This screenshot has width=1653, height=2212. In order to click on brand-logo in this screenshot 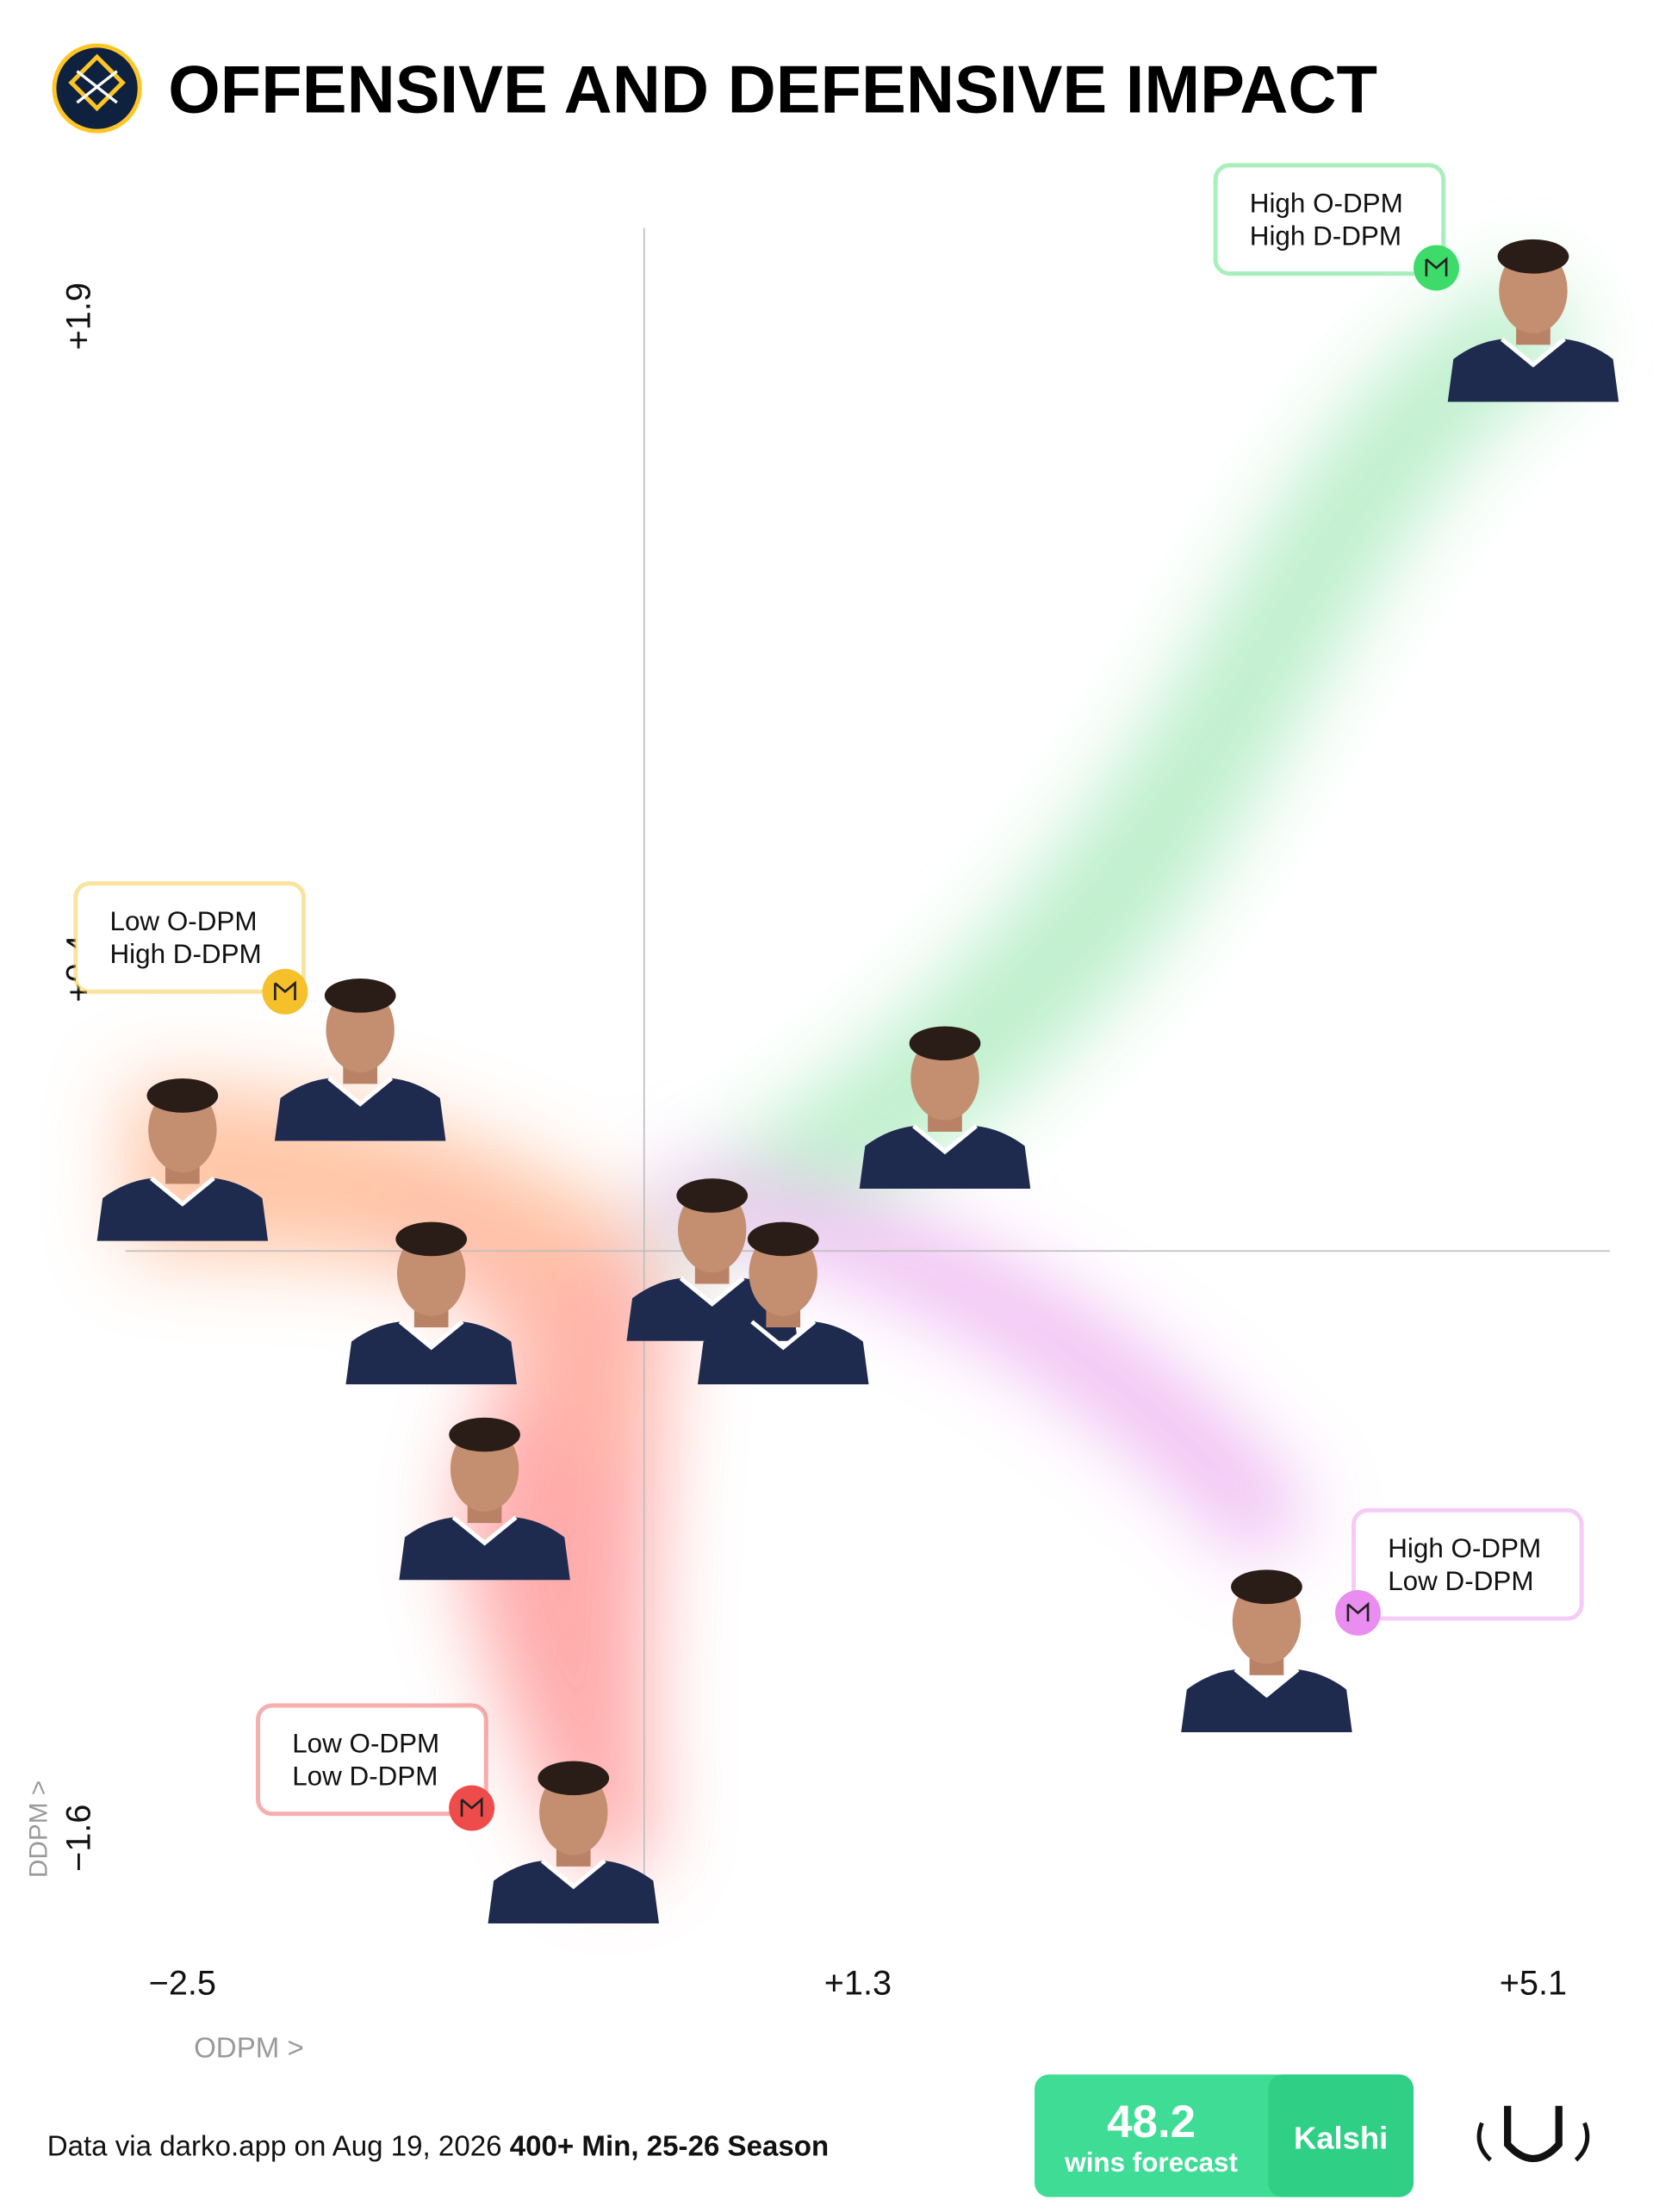, I will do `click(1533, 2133)`.